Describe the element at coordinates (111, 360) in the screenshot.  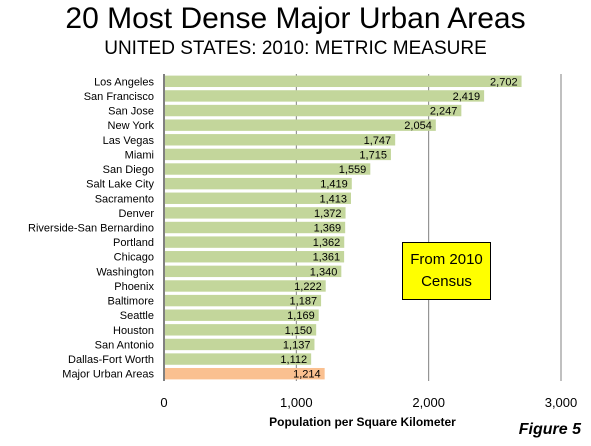
I see `category-label: Dallas-Fort Worth` at that location.